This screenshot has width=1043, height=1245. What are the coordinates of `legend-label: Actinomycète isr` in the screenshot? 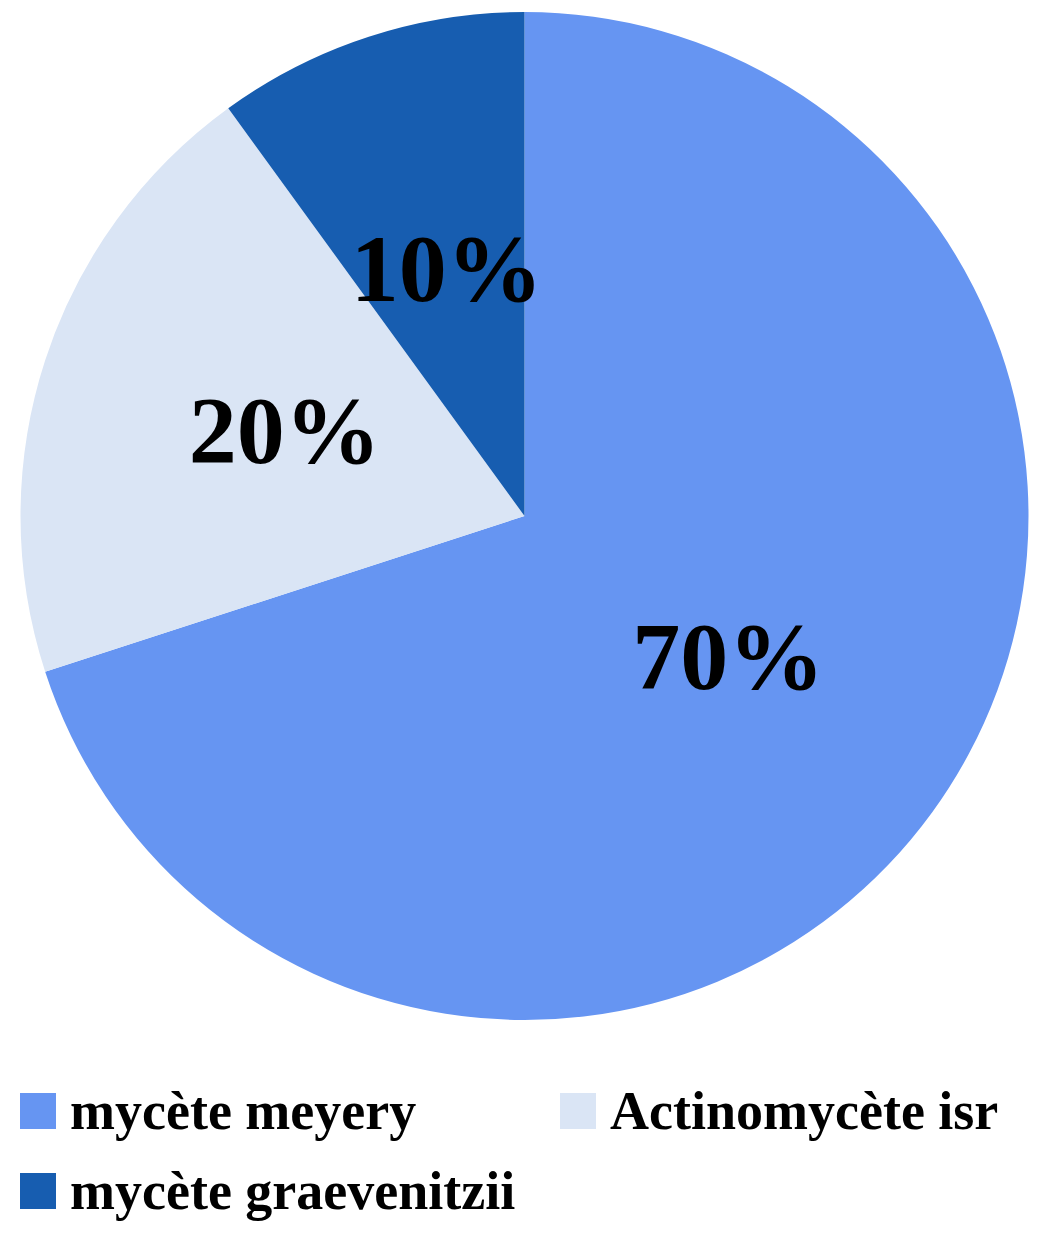 It's located at (804, 1111).